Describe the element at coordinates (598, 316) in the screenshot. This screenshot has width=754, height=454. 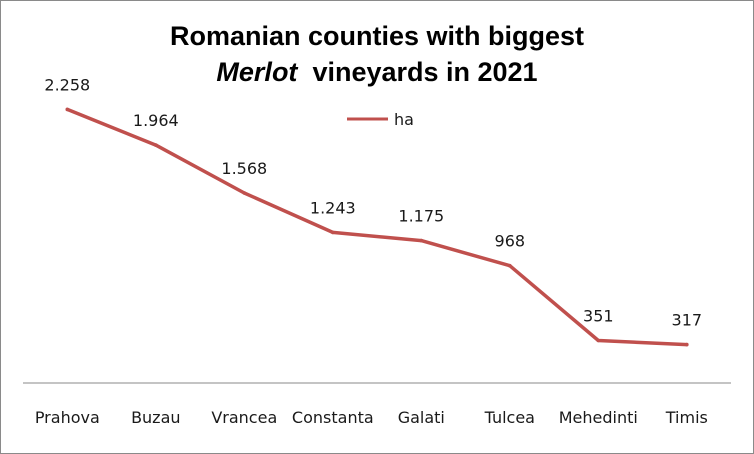
I see `data-label: 351` at that location.